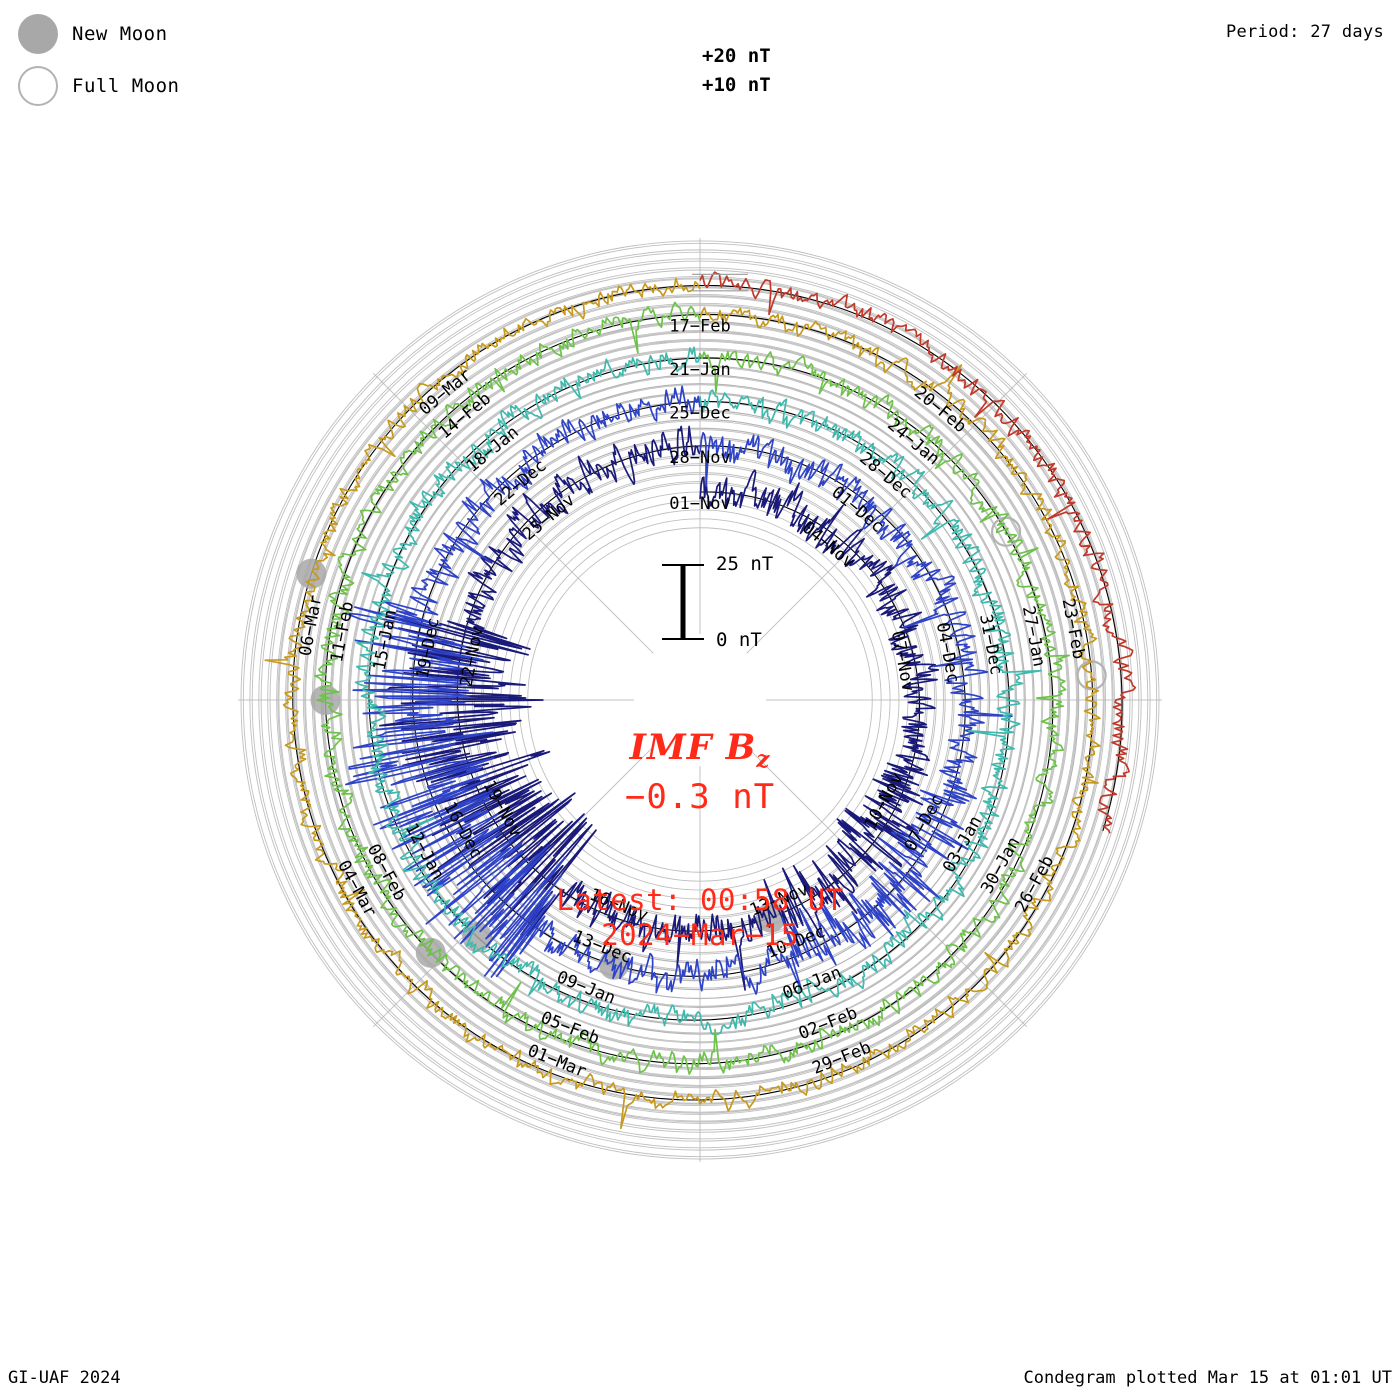 The image size is (1400, 1400). What do you see at coordinates (311, 573) in the screenshot?
I see `new-moon-marker` at bounding box center [311, 573].